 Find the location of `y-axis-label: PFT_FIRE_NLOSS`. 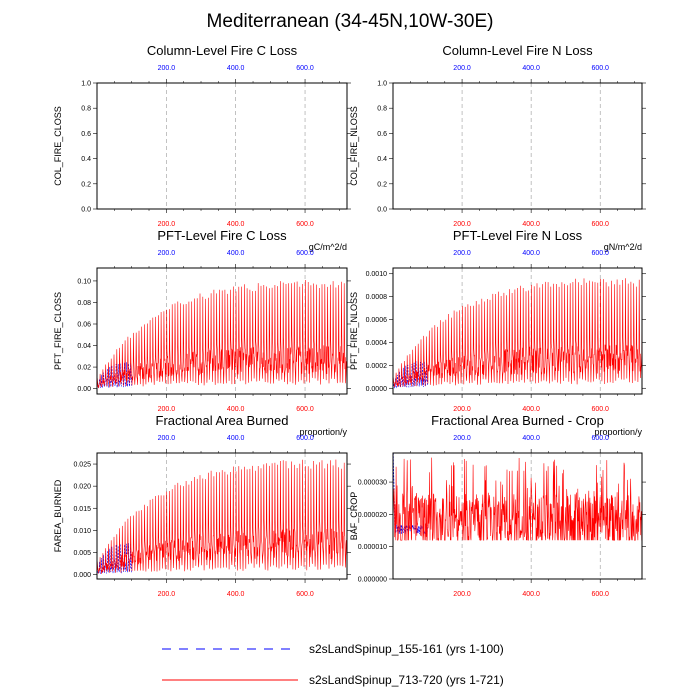

y-axis-label: PFT_FIRE_NLOSS is located at coordinates (354, 331).